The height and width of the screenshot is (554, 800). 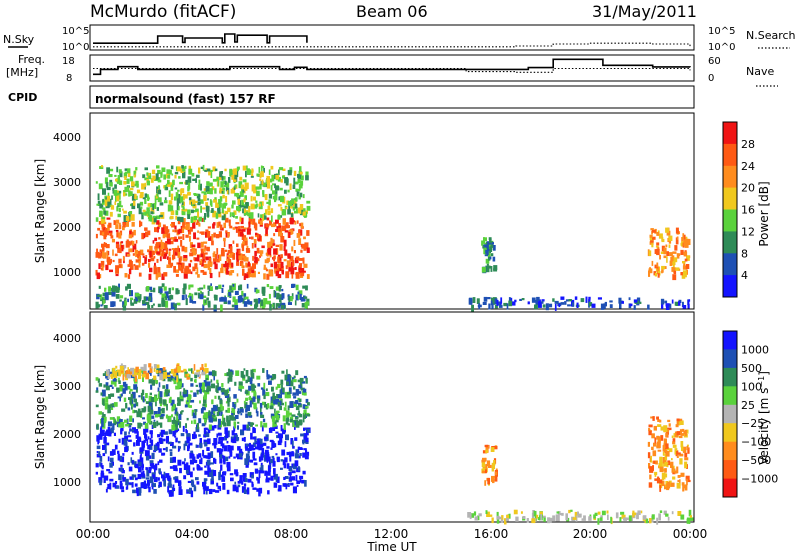 What do you see at coordinates (392, 11) in the screenshot?
I see `beam-title: Beam 06` at bounding box center [392, 11].